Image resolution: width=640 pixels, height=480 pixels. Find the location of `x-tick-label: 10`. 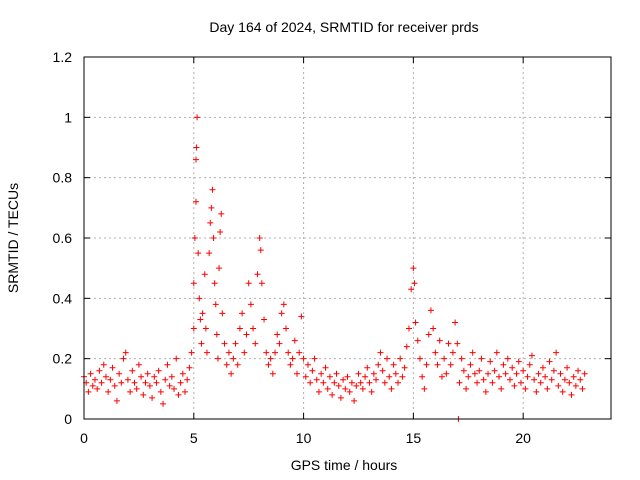

x-tick-label: 10 is located at coordinates (304, 438).